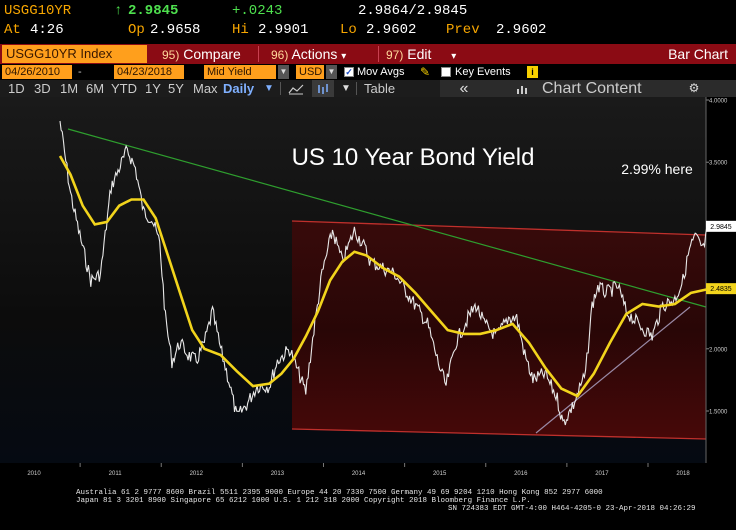 The image size is (736, 530). I want to click on channel-top-line, so click(499, 228).